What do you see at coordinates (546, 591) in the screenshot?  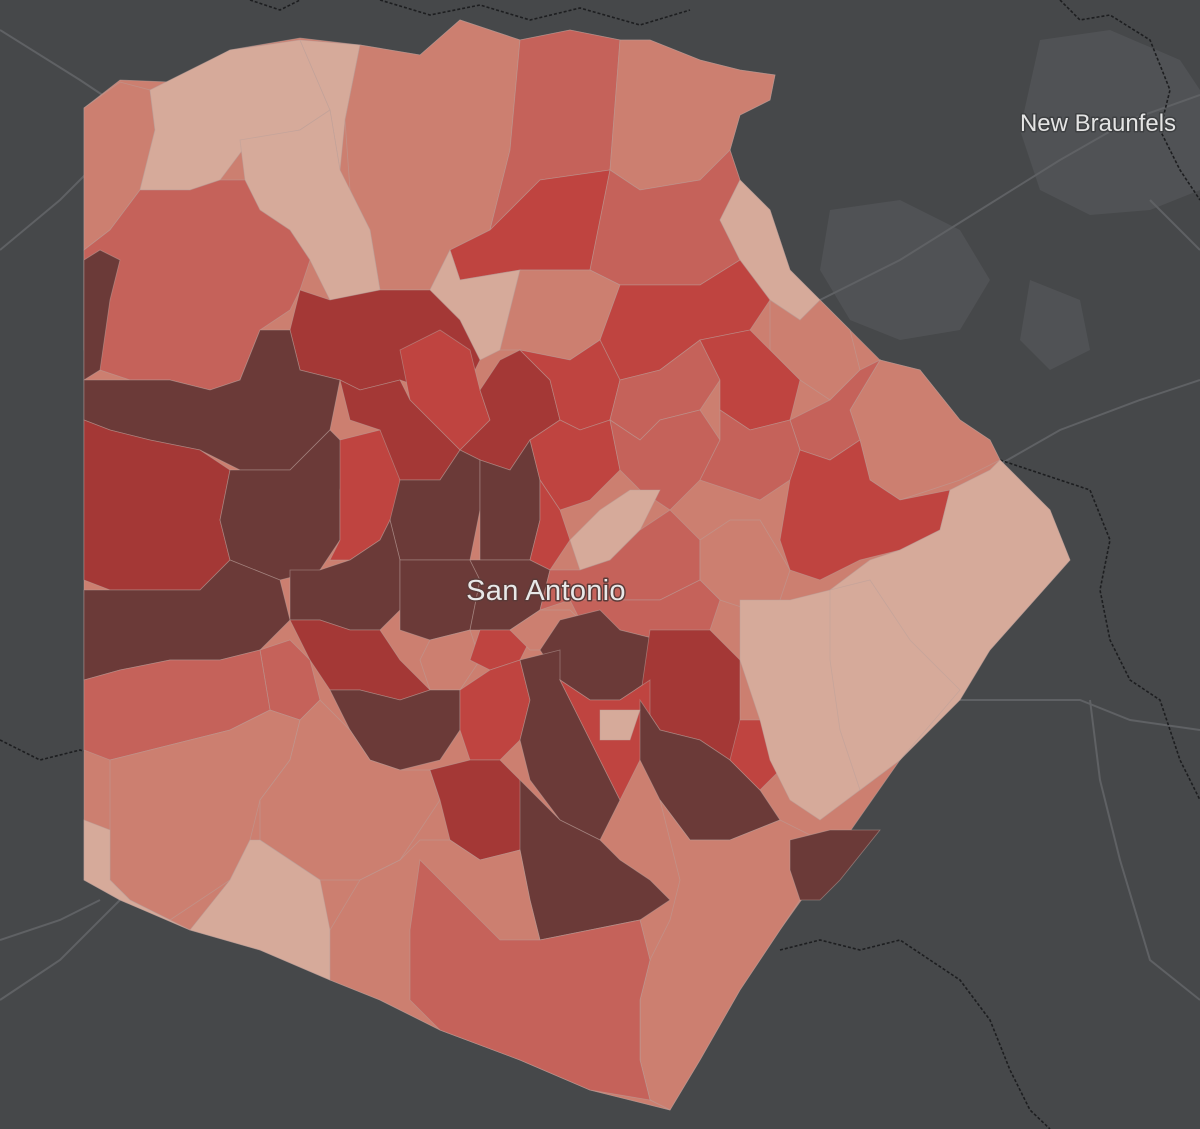 I see `city-label-san-antonio: San Antonio` at bounding box center [546, 591].